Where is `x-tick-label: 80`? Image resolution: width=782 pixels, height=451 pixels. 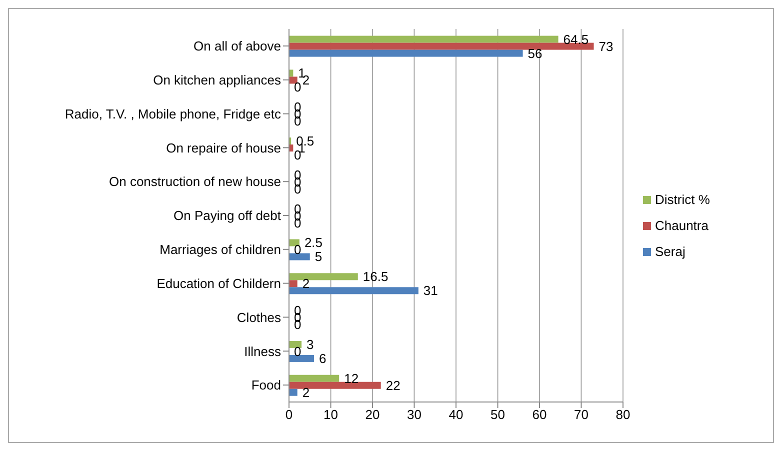
x-tick-label: 80 is located at coordinates (623, 414).